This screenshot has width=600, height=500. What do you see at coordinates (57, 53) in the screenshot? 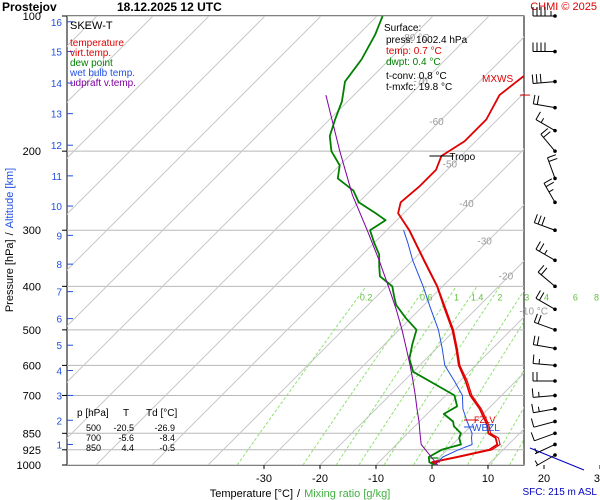
I see `altitude-tick-label: 15` at bounding box center [57, 53].